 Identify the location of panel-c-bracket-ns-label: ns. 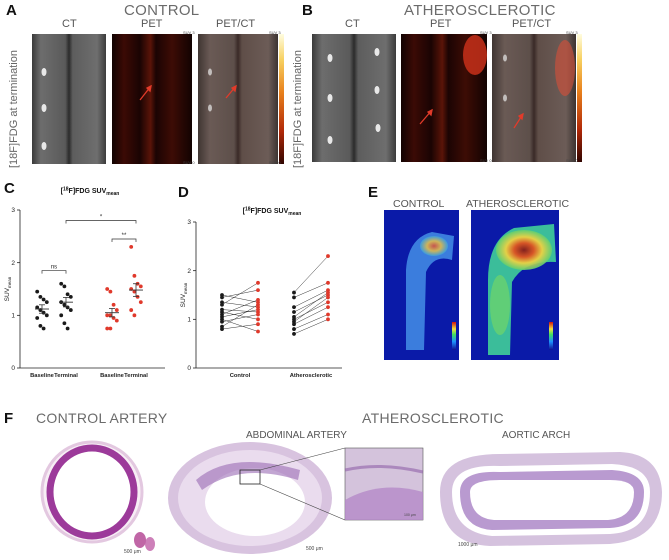
(54, 268).